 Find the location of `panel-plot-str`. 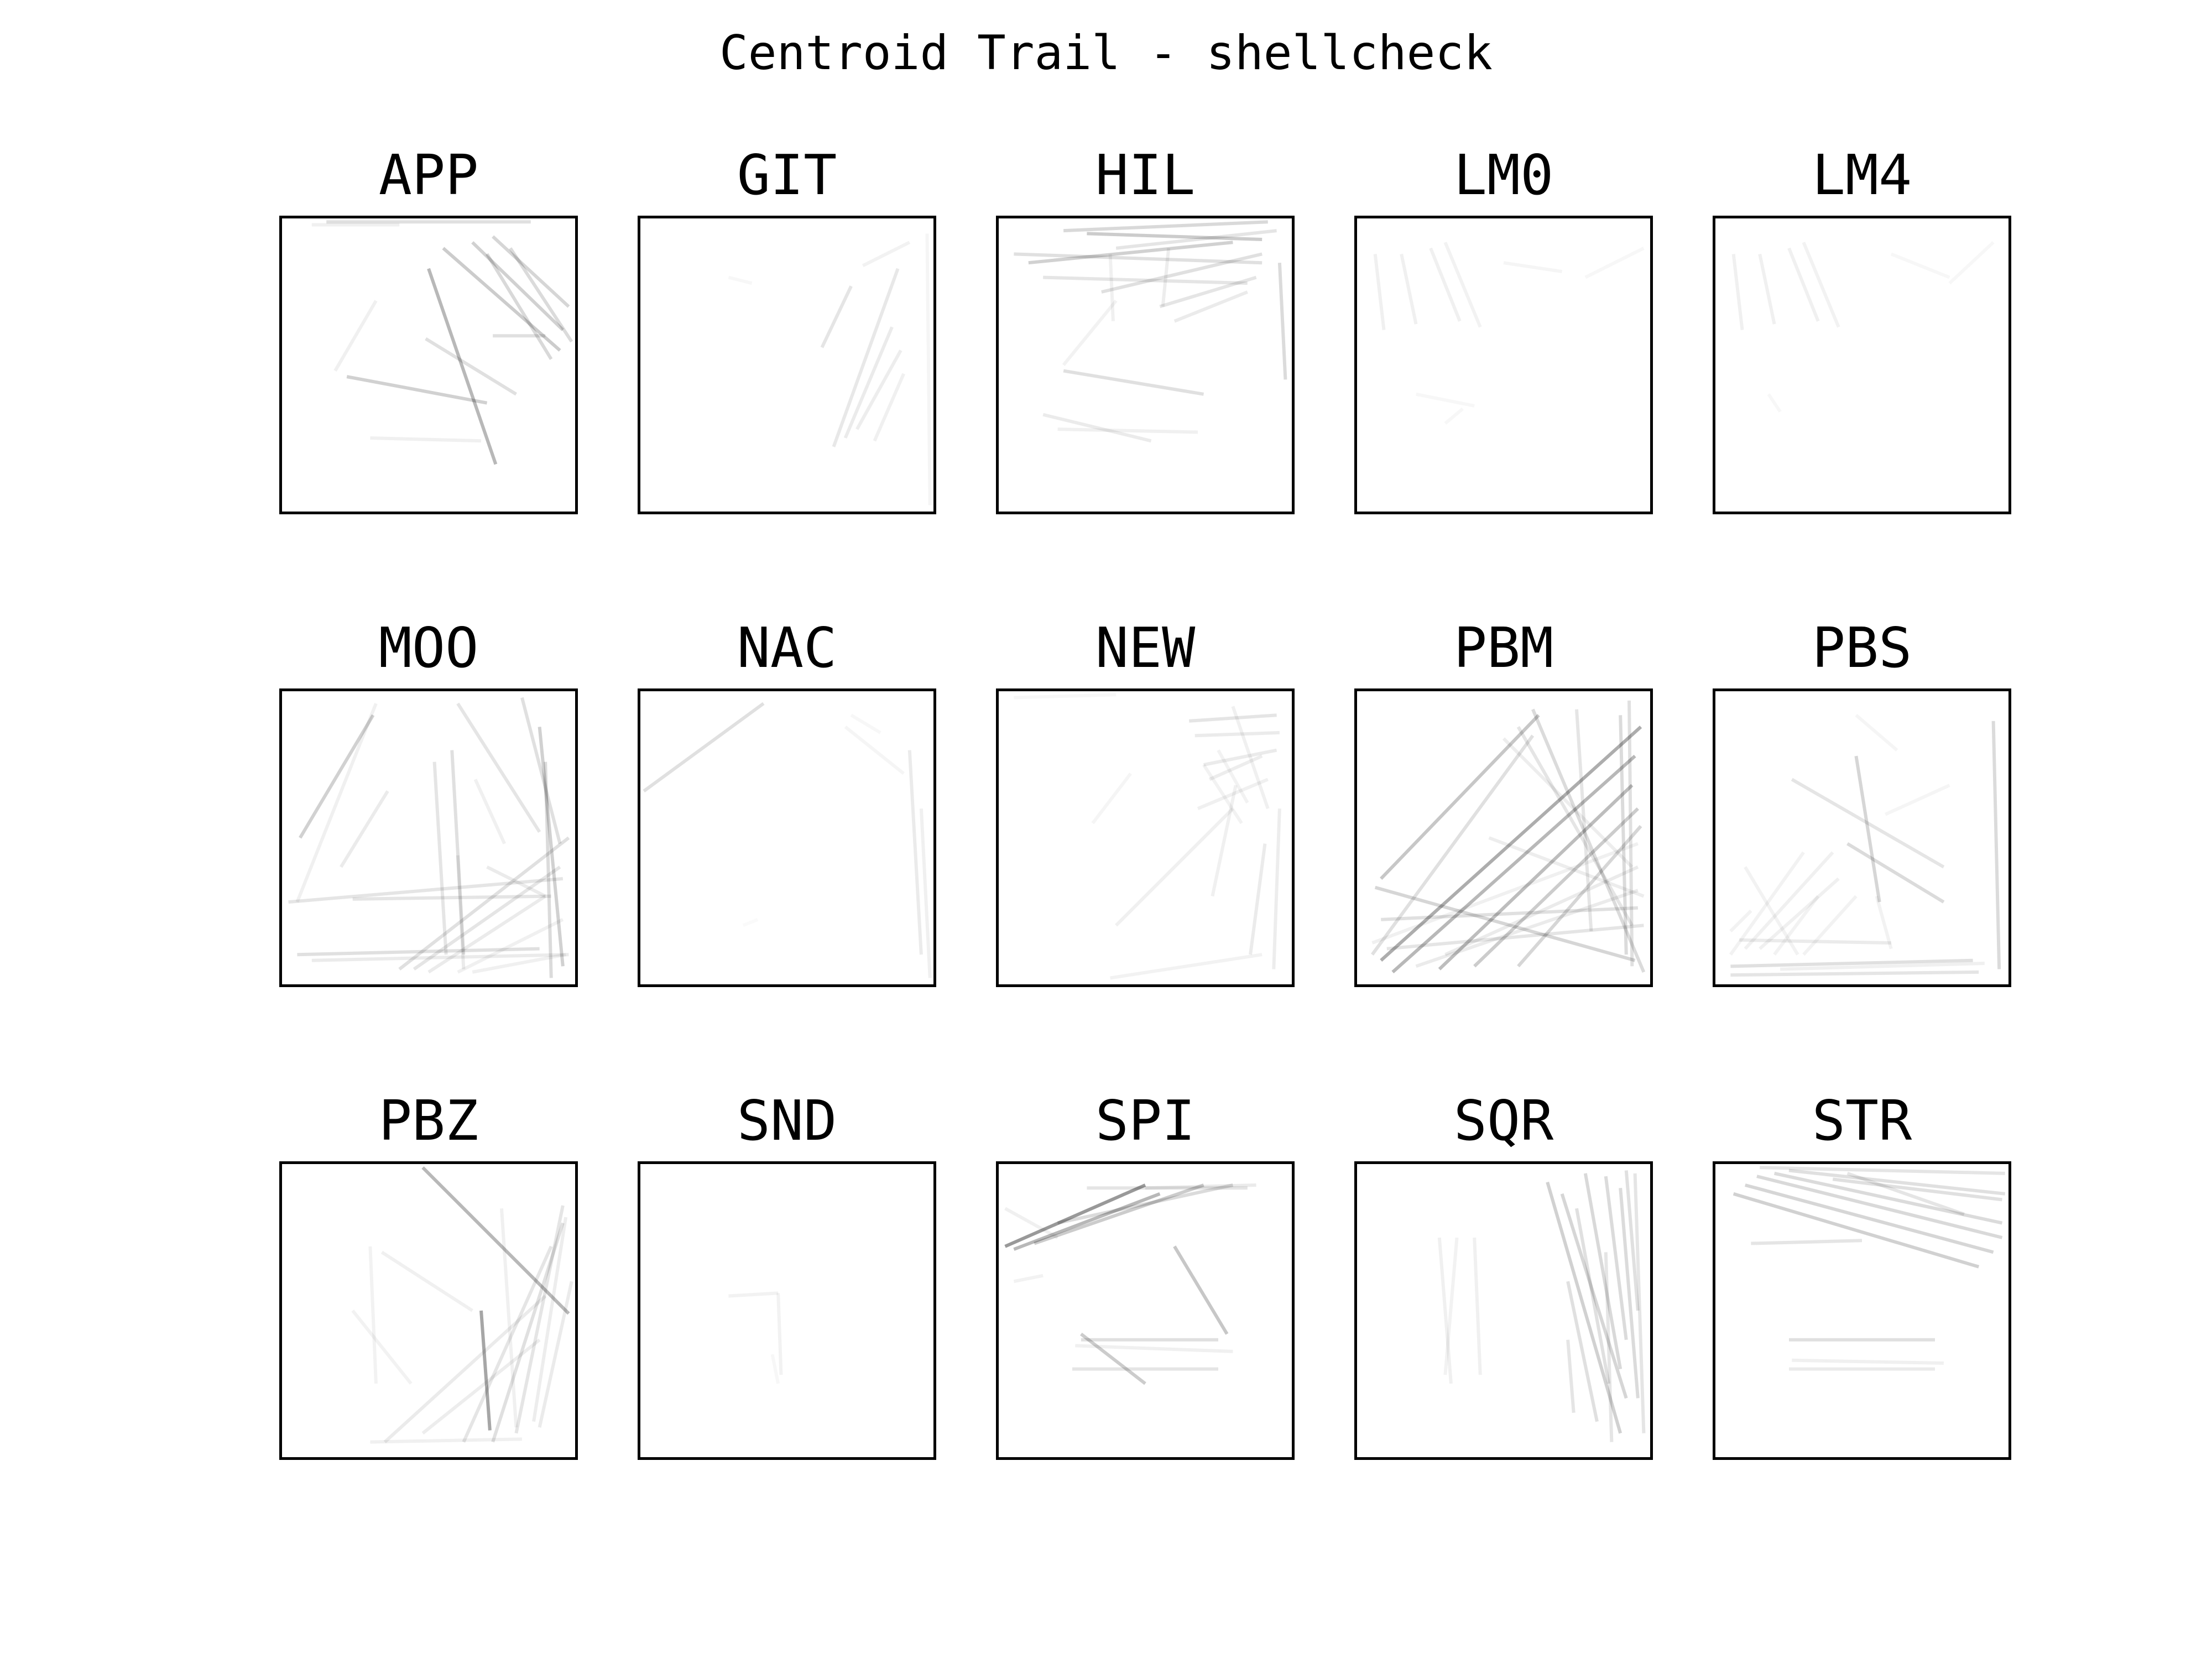

panel-plot-str is located at coordinates (1862, 1310).